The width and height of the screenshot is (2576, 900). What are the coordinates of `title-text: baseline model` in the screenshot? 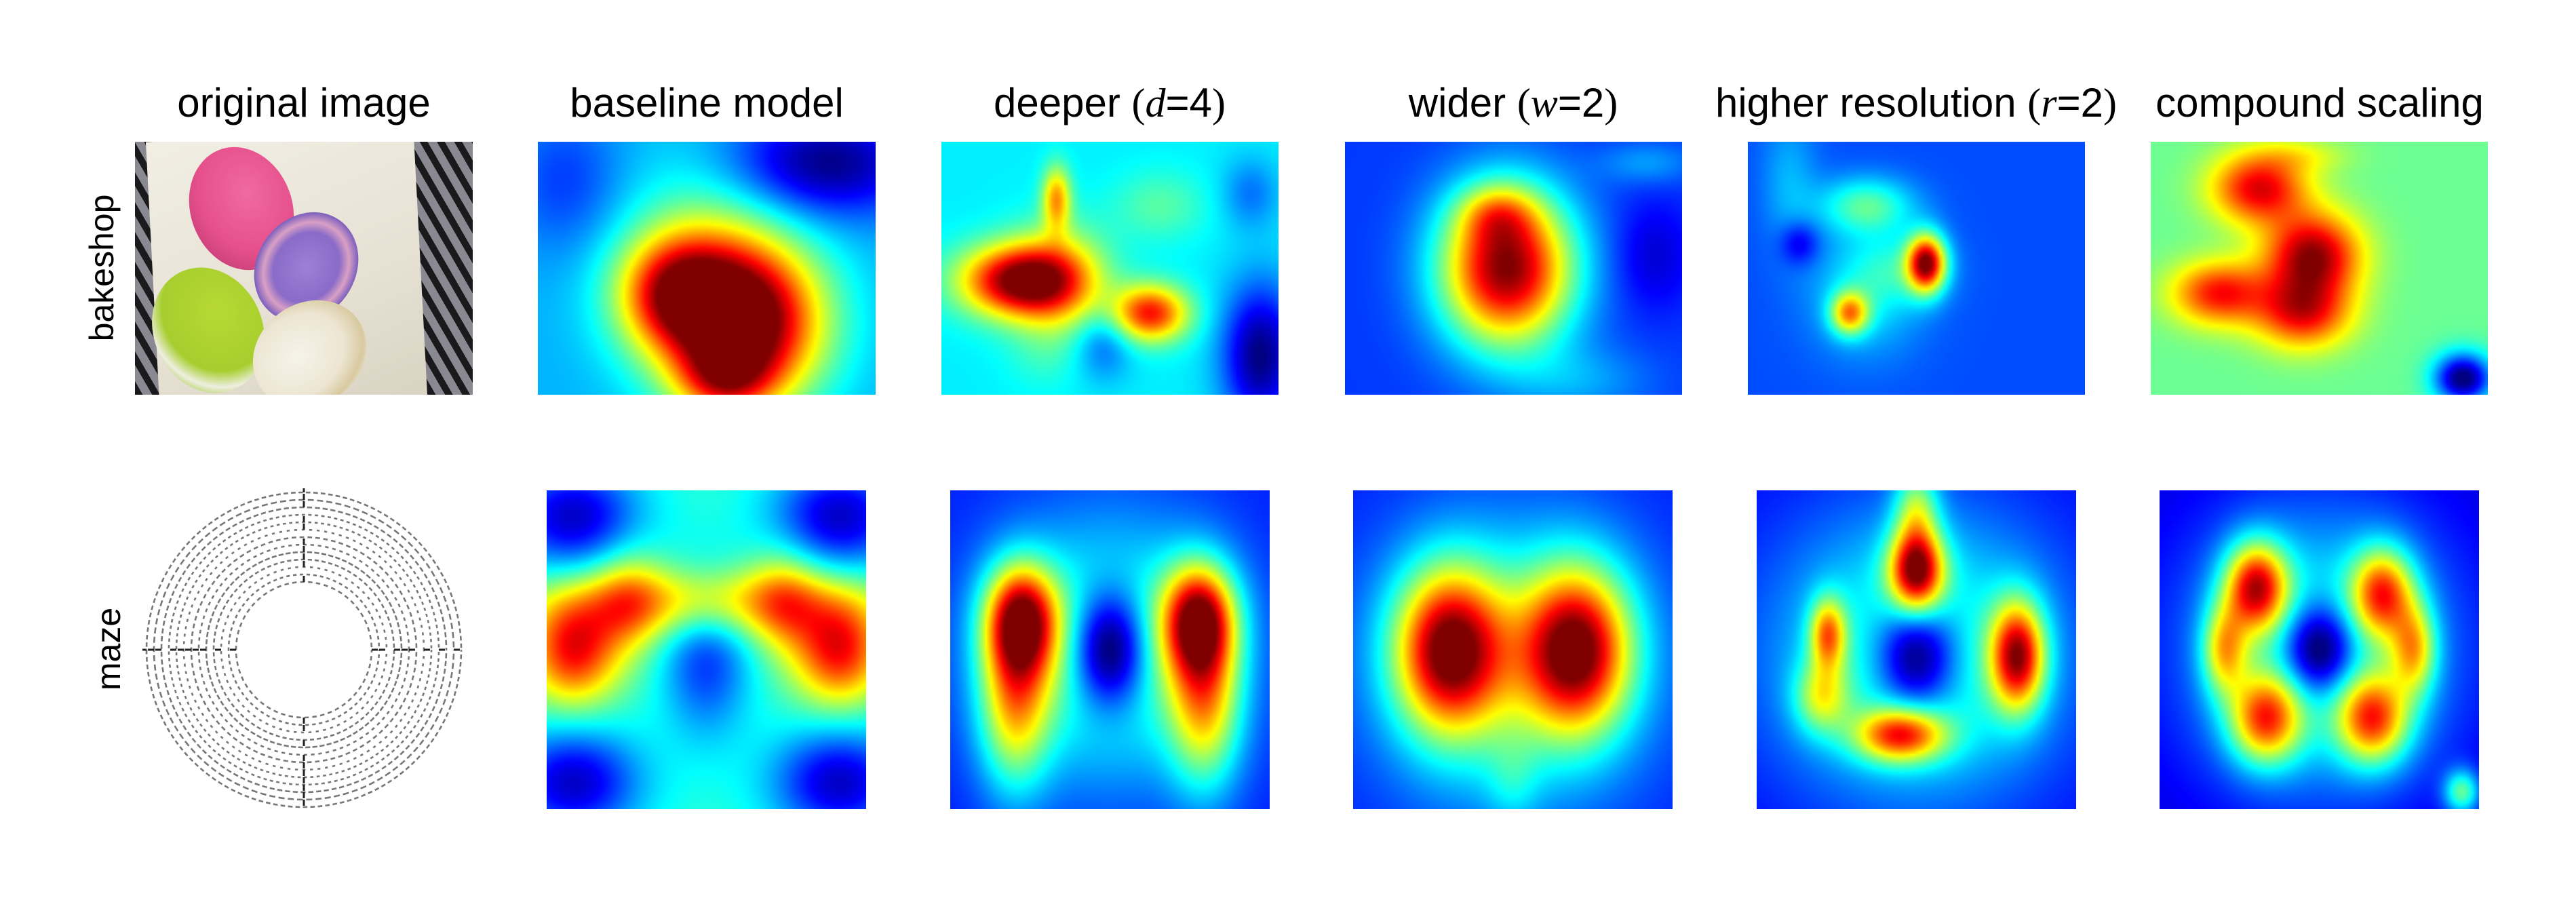 It's located at (707, 102).